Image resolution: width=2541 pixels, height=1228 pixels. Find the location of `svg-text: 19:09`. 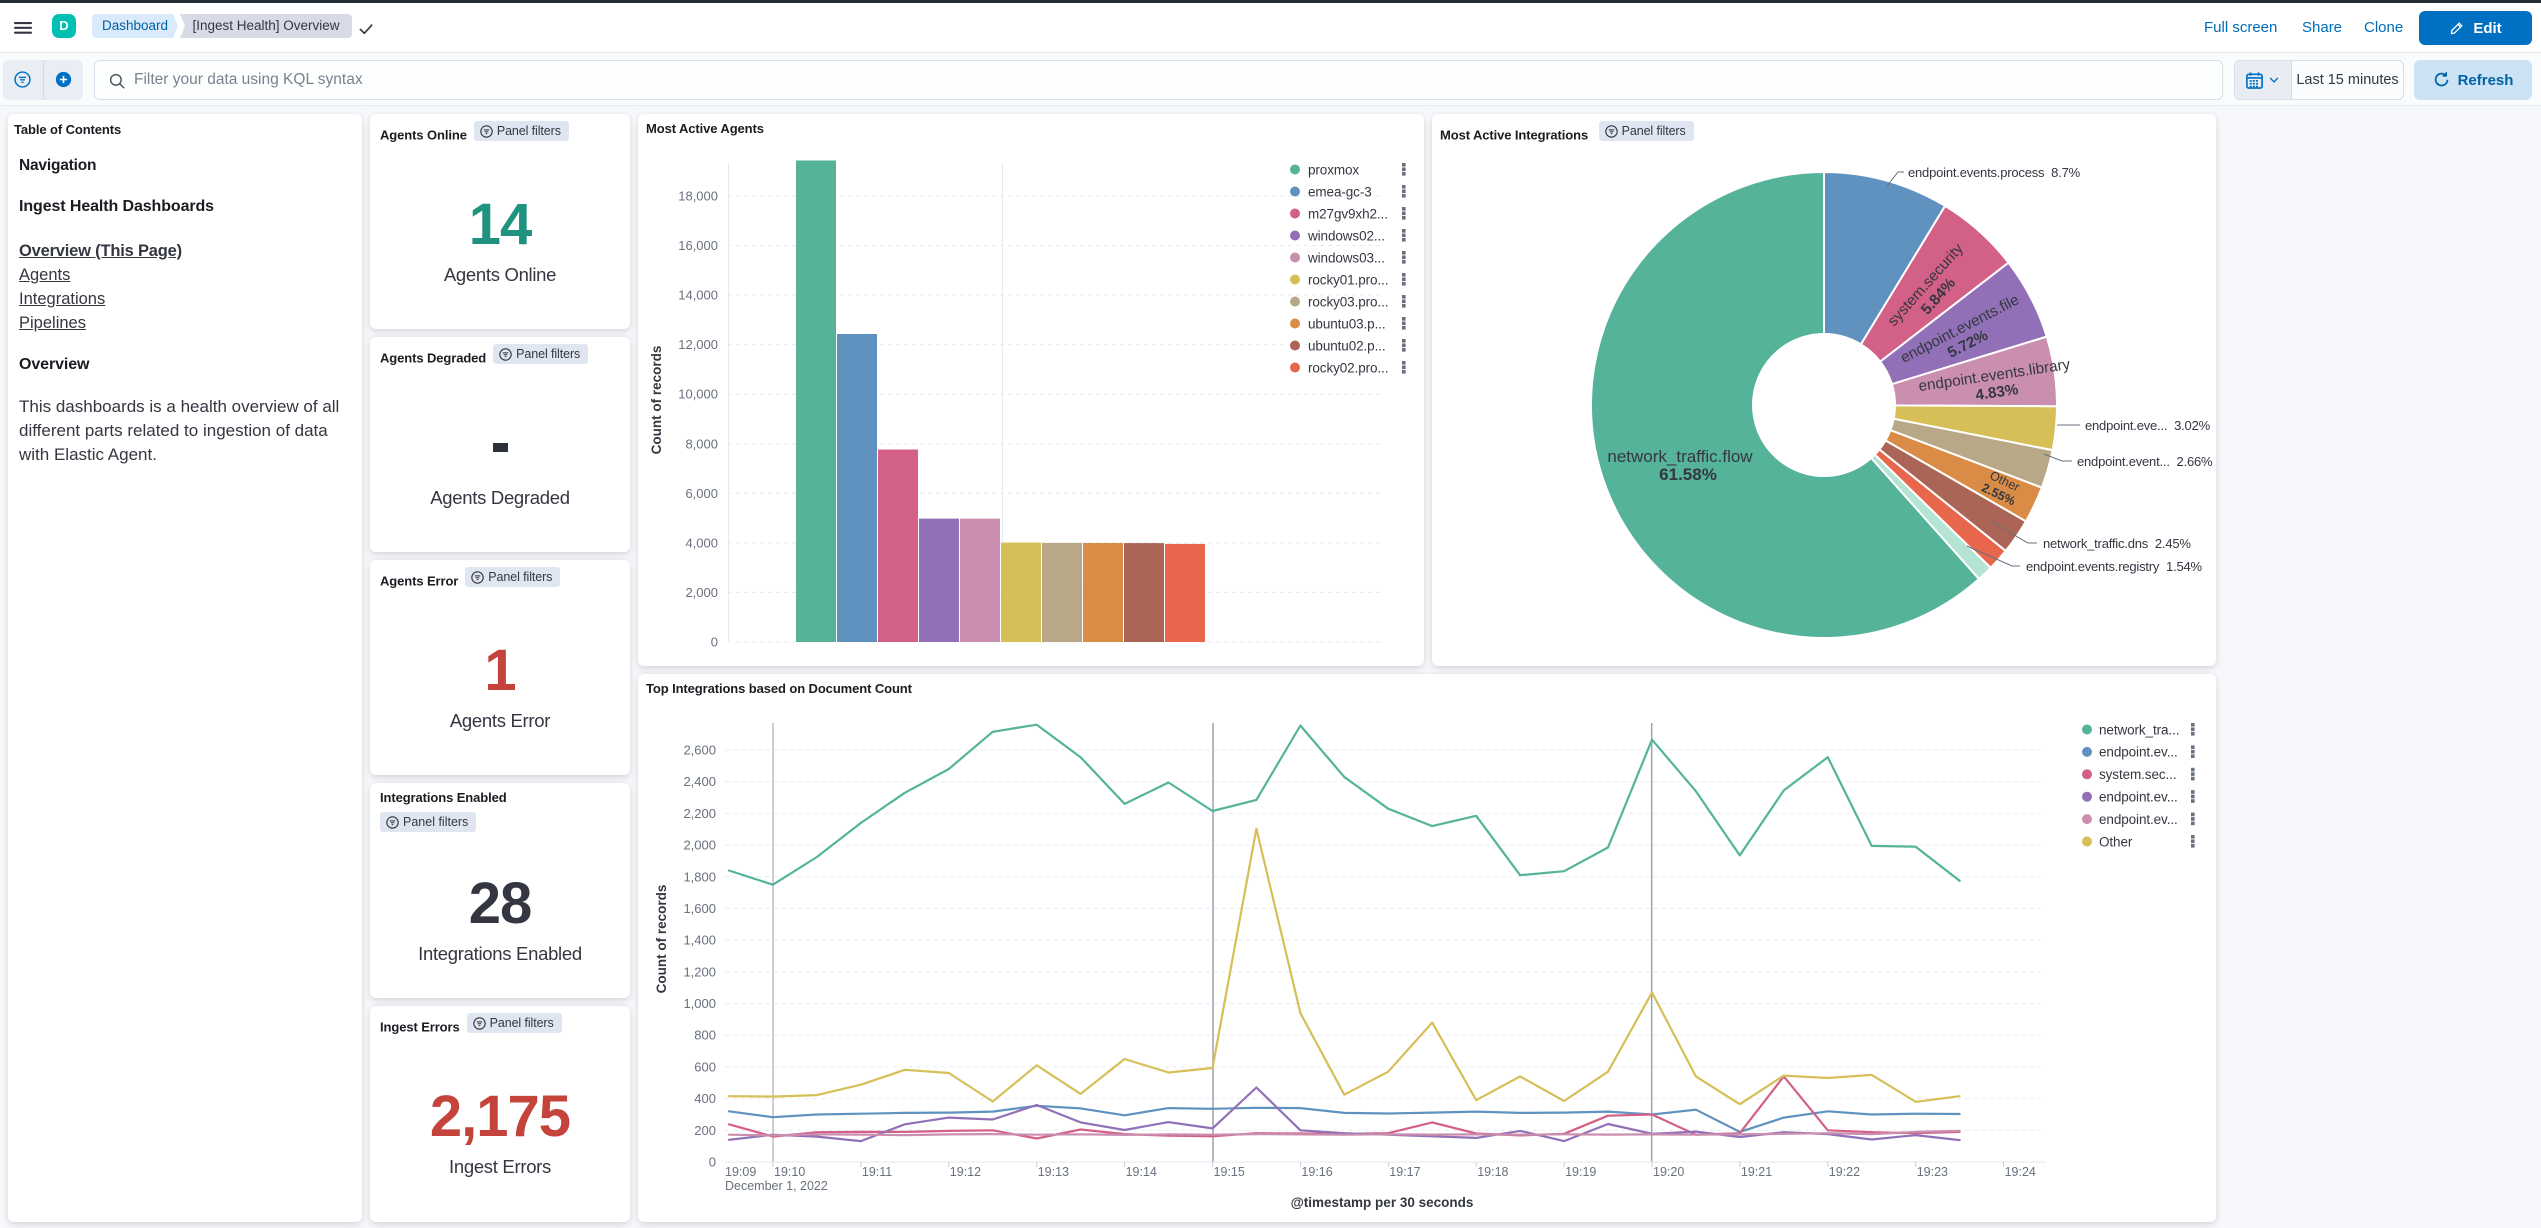

svg-text: 19:09 is located at coordinates (740, 1172).